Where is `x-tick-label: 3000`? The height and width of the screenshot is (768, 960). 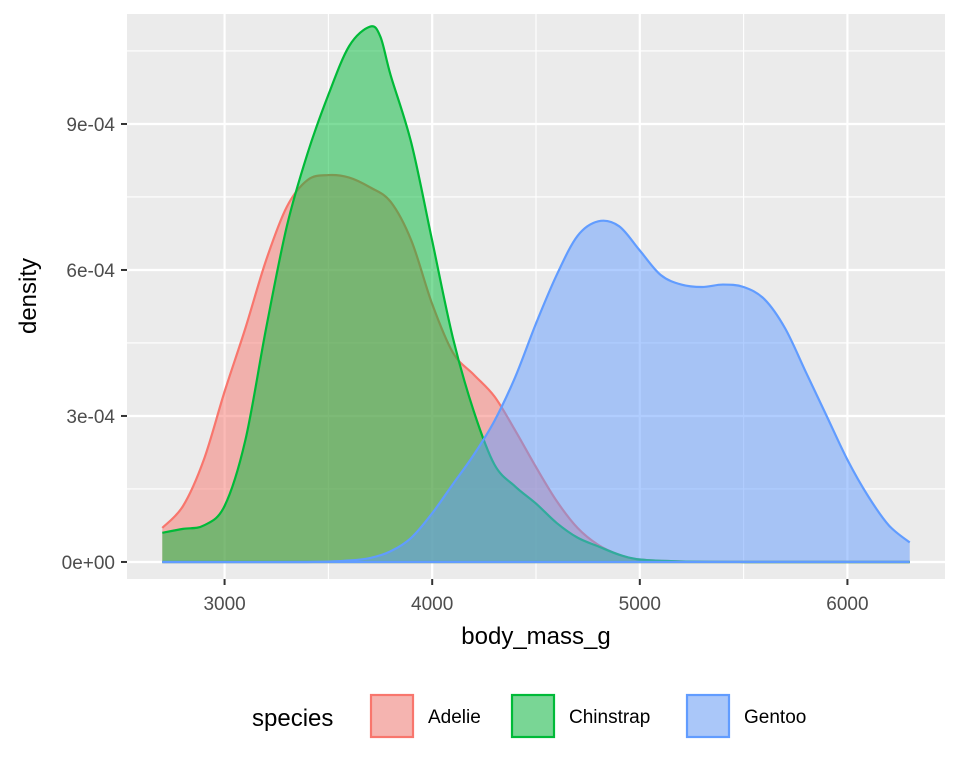
x-tick-label: 3000 is located at coordinates (224, 604).